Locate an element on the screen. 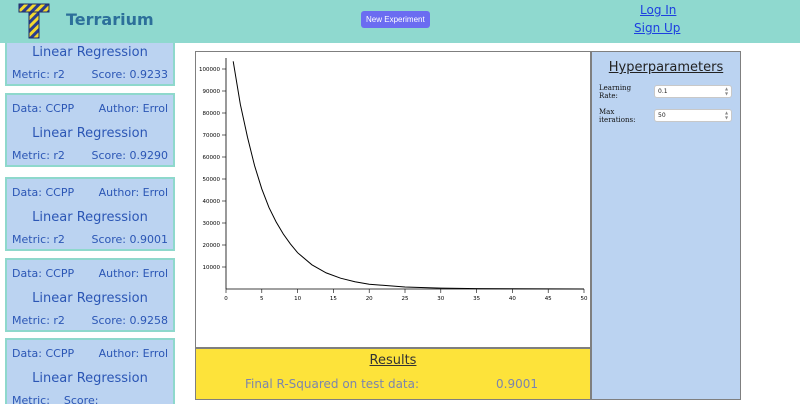 This screenshot has height=404, width=800. new-experiment-button: New Experiment is located at coordinates (395, 19).